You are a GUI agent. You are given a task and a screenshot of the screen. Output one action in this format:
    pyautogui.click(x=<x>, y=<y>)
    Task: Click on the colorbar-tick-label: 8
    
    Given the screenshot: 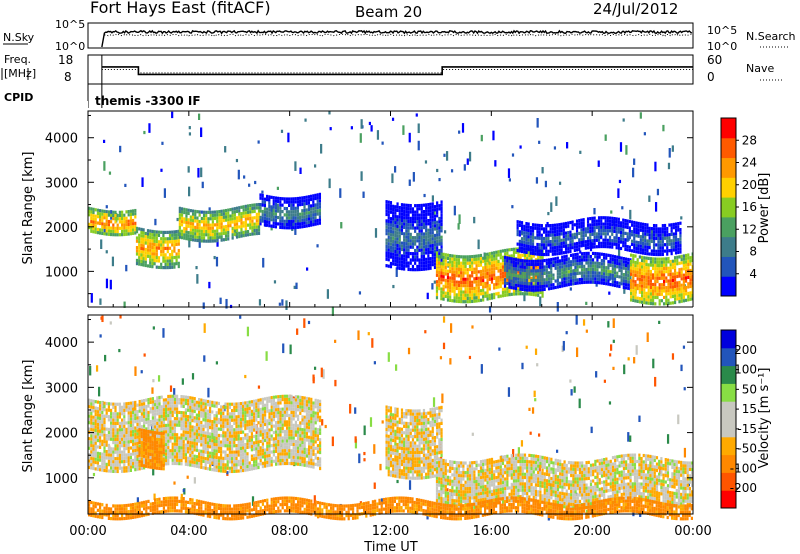 What is the action you would take?
    pyautogui.click(x=753, y=252)
    